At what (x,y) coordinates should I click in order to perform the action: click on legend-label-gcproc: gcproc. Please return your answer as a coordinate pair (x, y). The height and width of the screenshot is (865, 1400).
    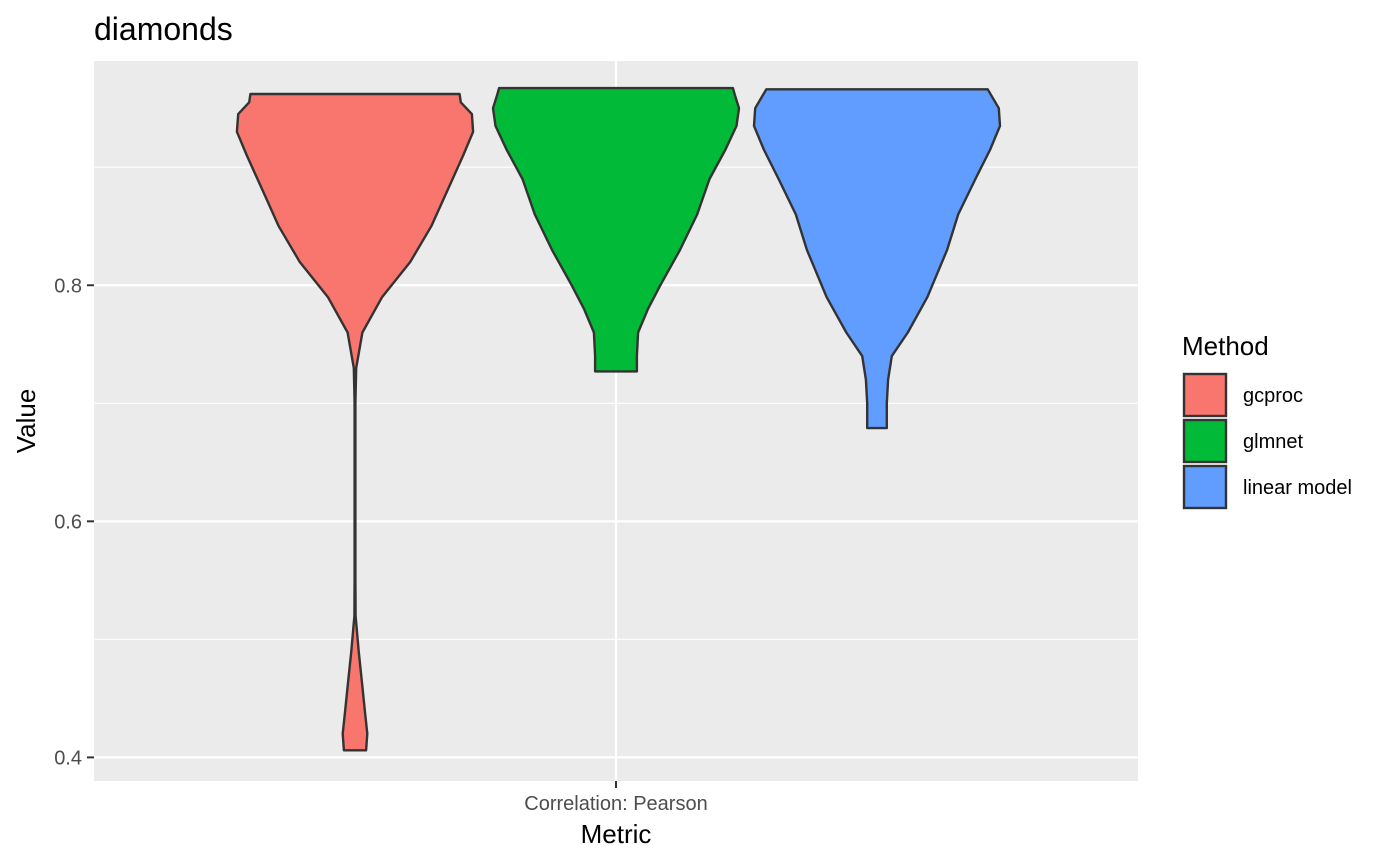
    Looking at the image, I should click on (1273, 396).